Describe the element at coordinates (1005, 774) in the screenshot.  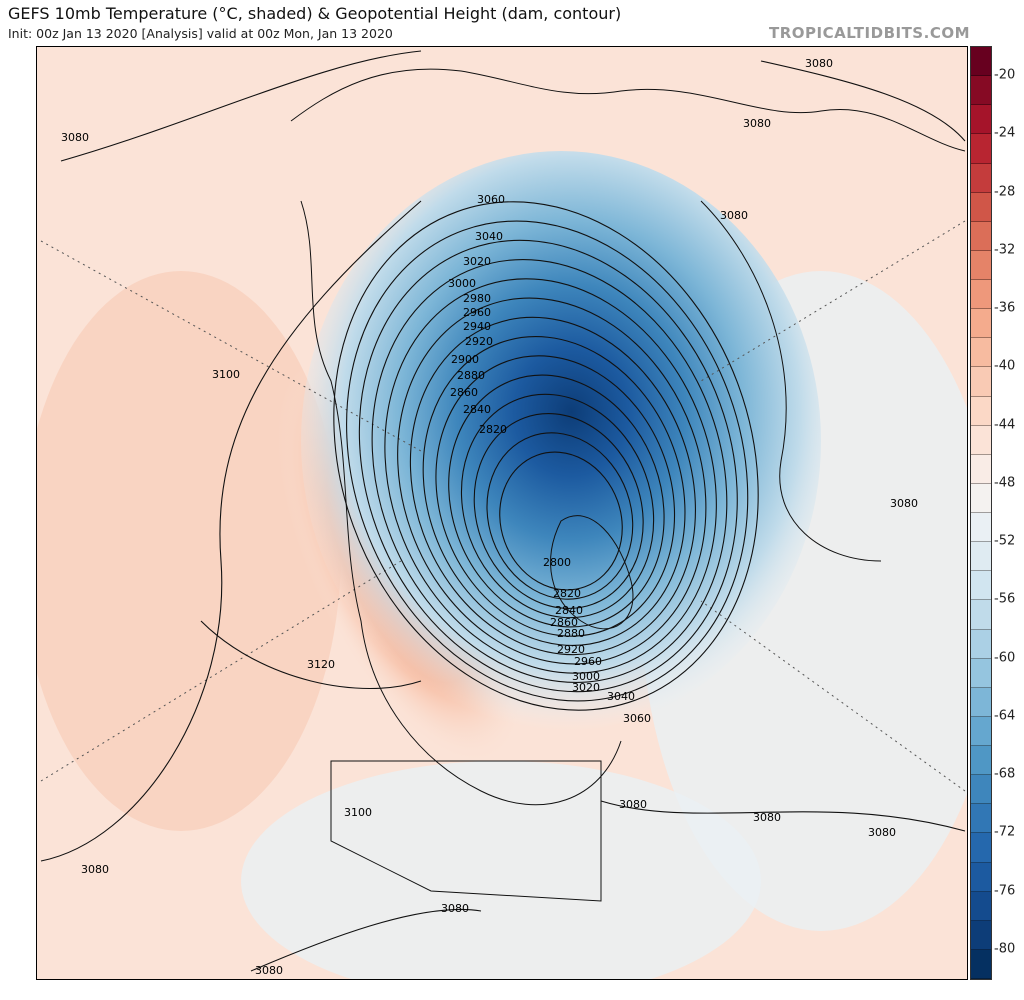
I see `colorbar-tick-label: -68` at that location.